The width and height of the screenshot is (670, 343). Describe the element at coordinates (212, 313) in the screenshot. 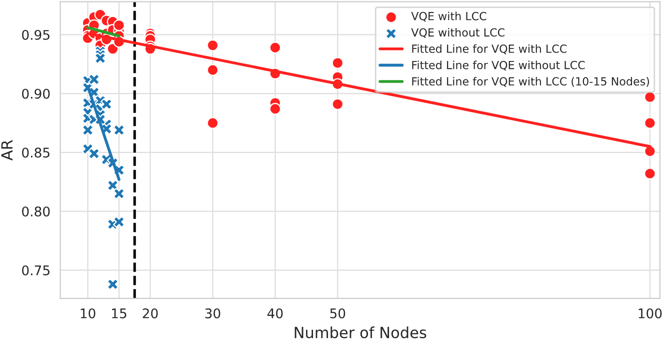

I see `x-tick-label: 30` at that location.